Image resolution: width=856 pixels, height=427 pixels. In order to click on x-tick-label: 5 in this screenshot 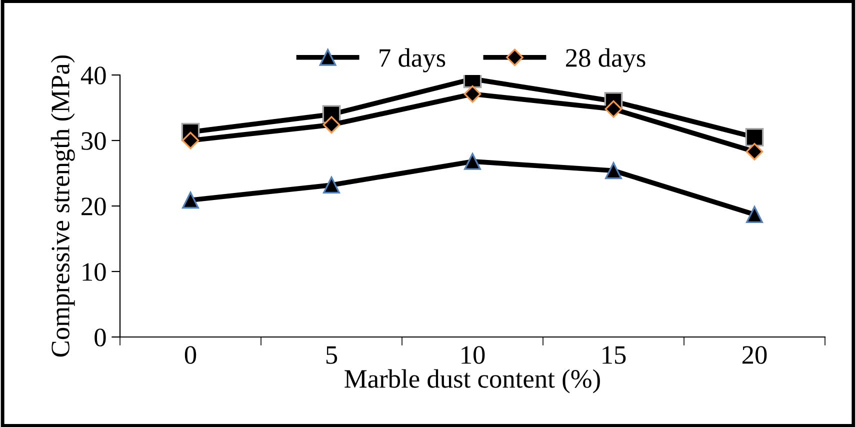, I will do `click(332, 355)`.